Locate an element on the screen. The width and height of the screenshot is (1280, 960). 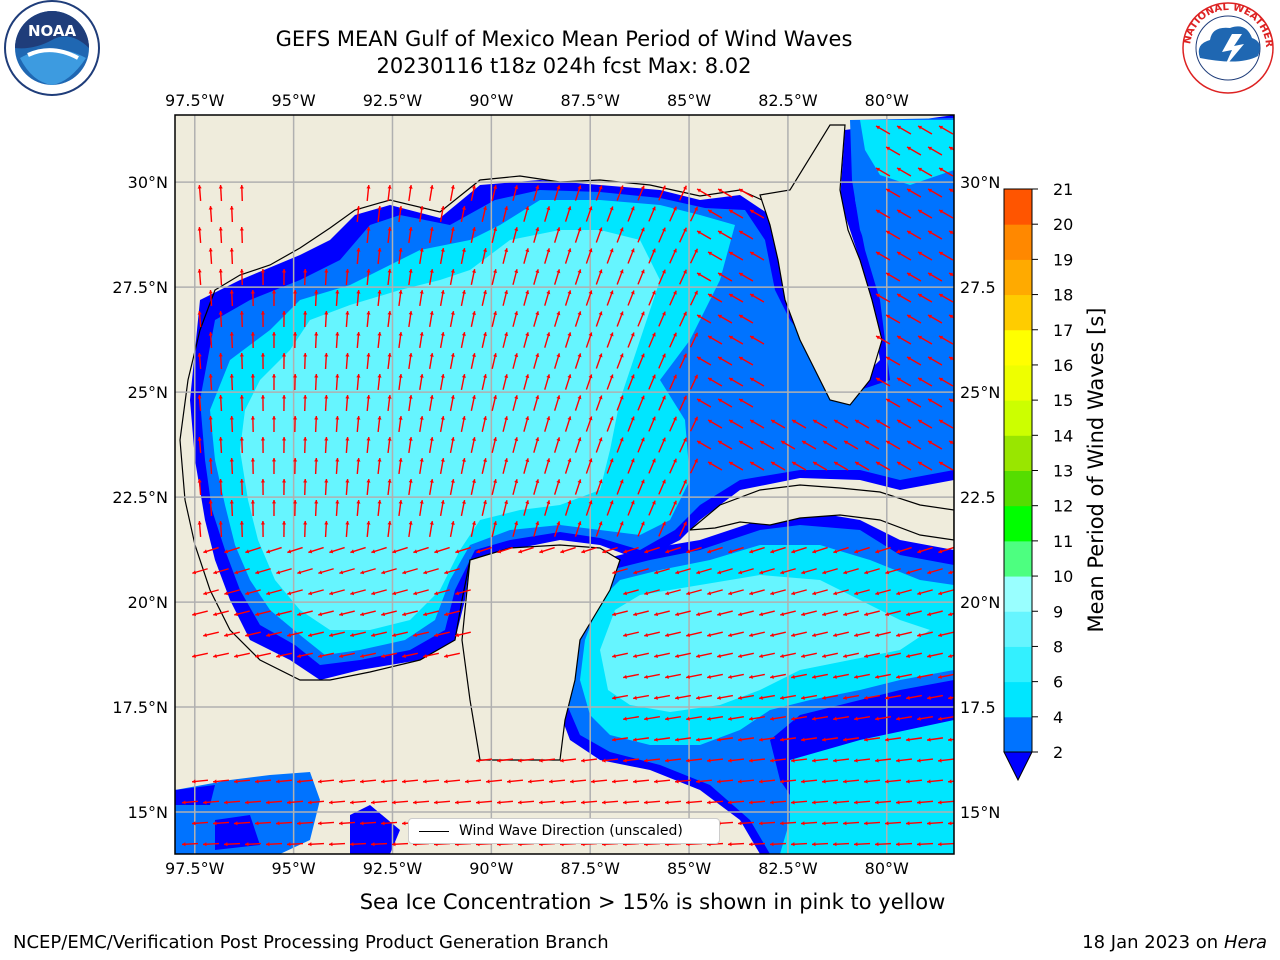
colorbar-tick-label: 6 is located at coordinates (1058, 682).